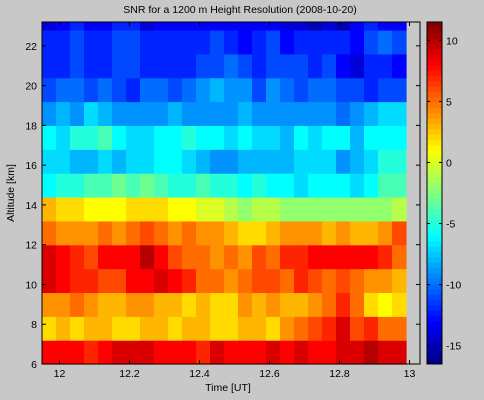 This screenshot has width=484, height=400. I want to click on y-tick-label: 12, so click(31, 246).